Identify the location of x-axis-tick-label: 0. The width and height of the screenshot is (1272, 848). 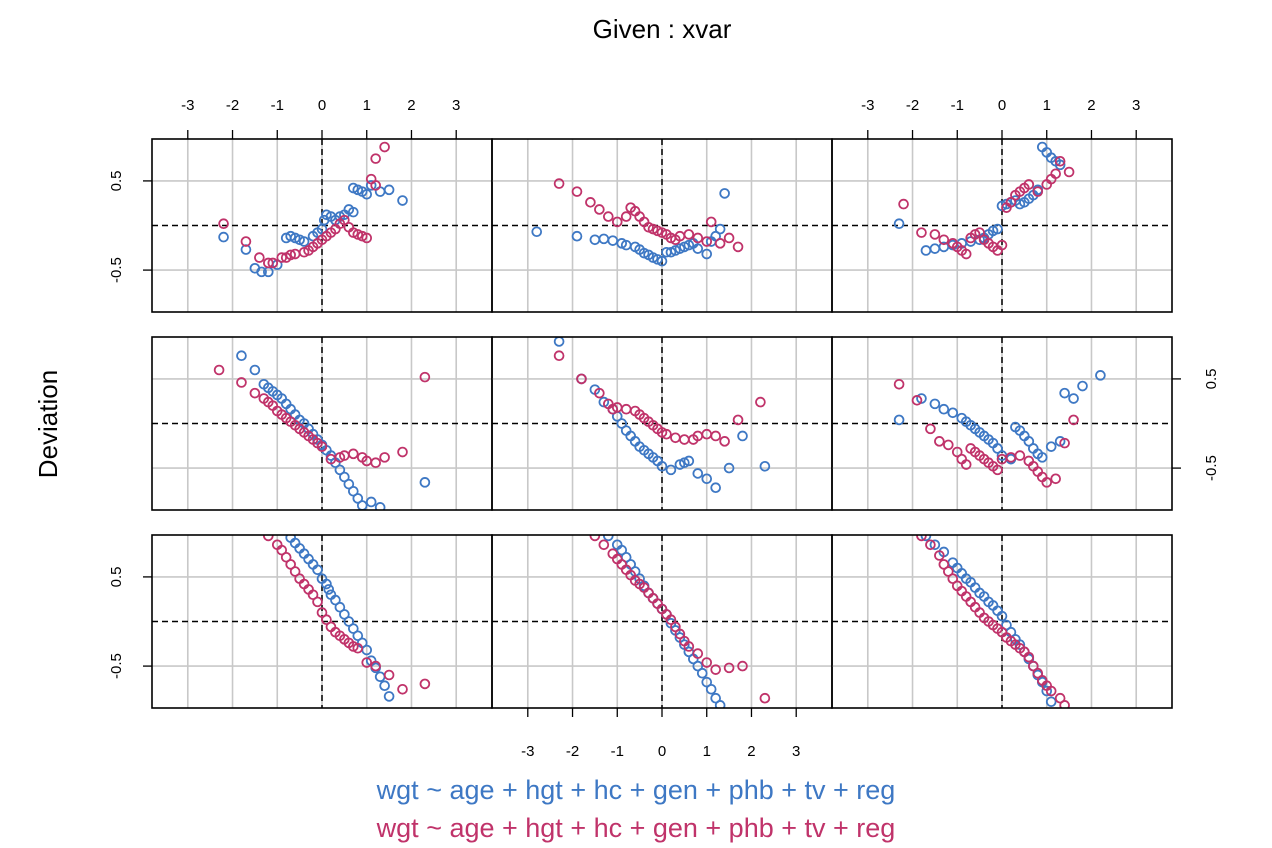
(322, 105).